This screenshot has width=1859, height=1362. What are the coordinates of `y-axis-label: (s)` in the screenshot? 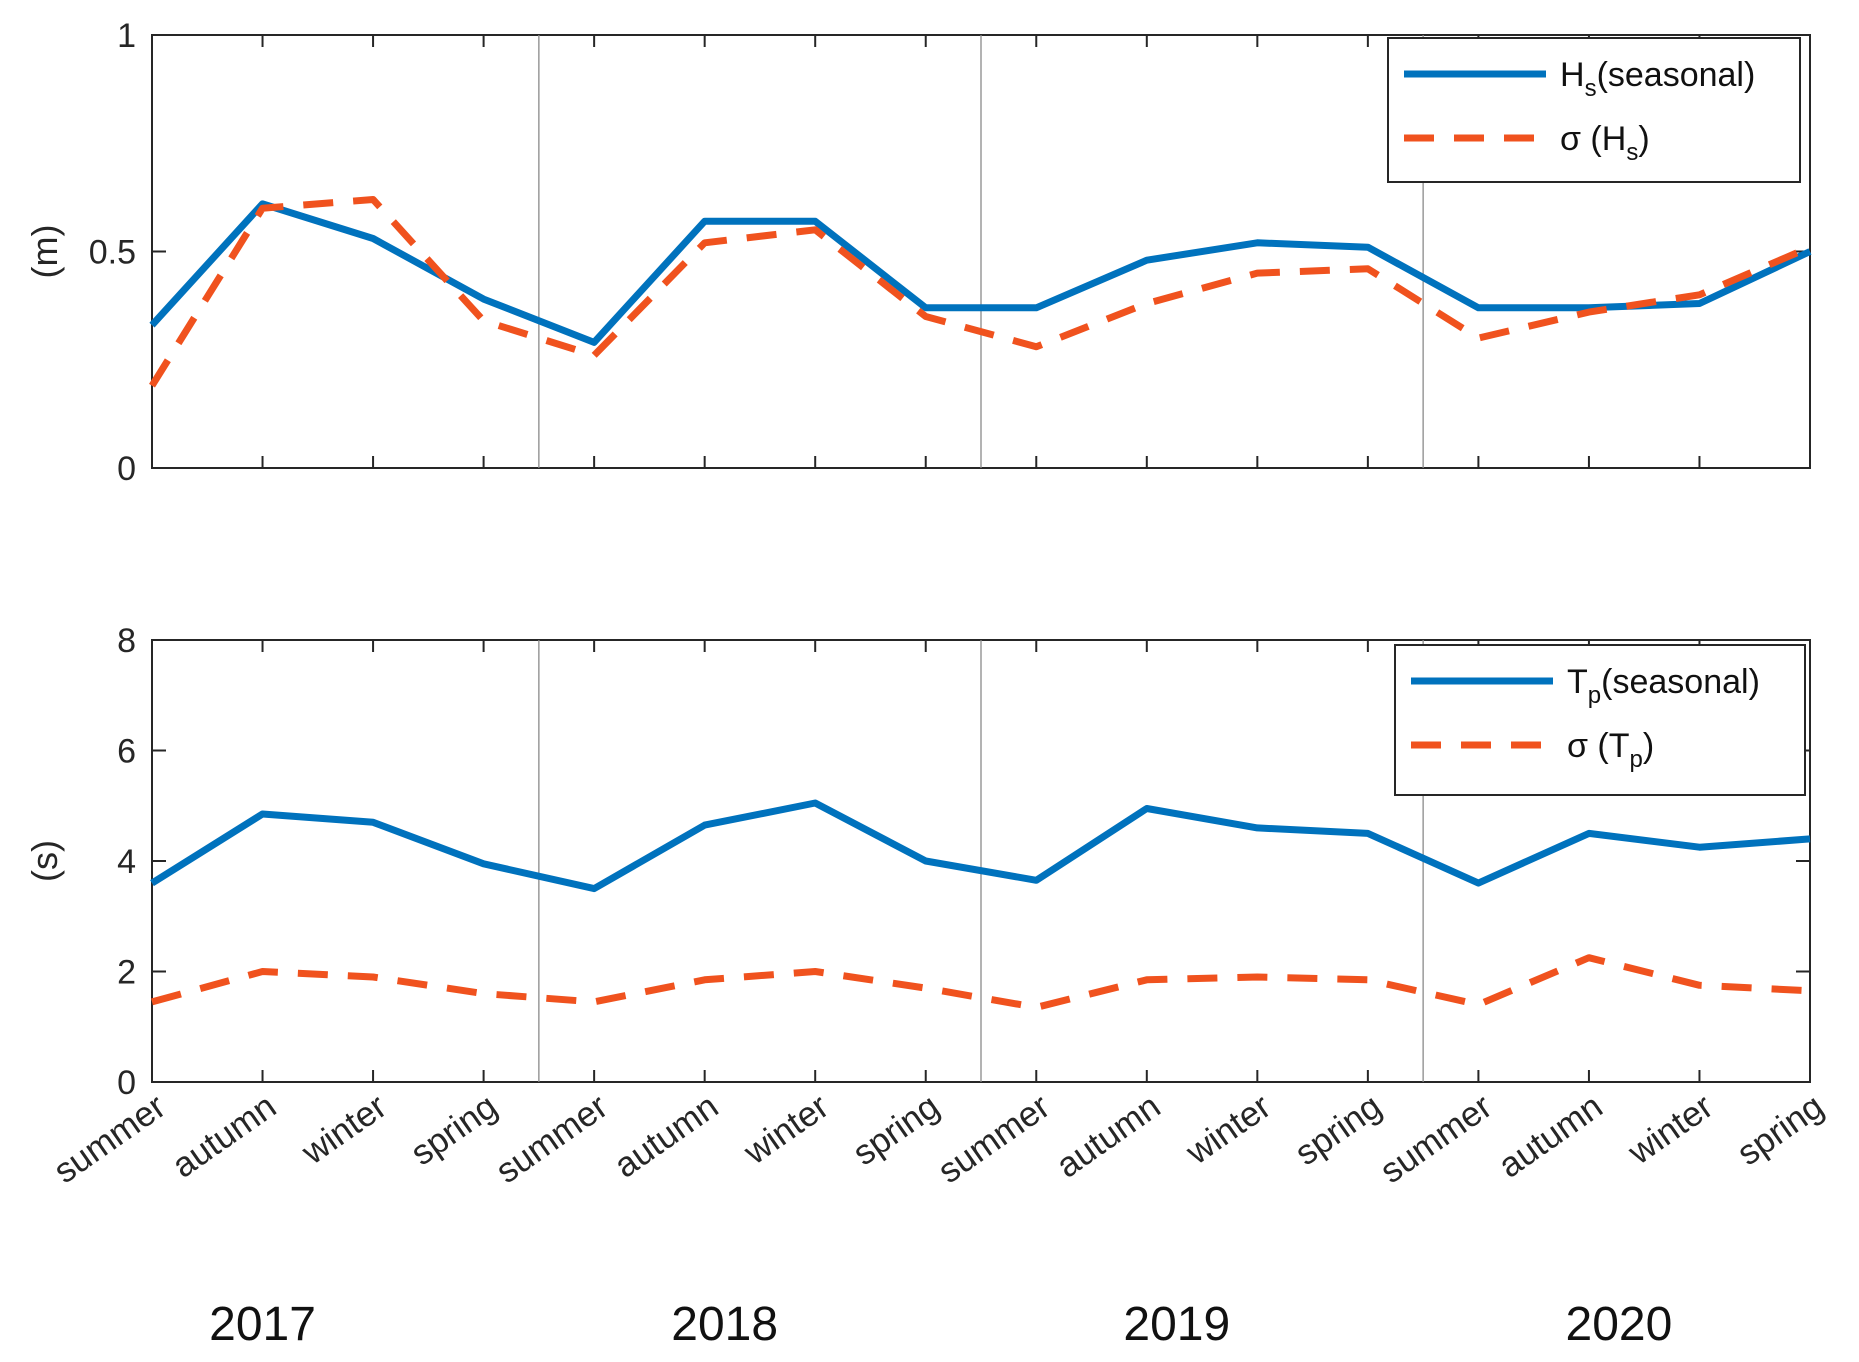 It's located at (44, 861).